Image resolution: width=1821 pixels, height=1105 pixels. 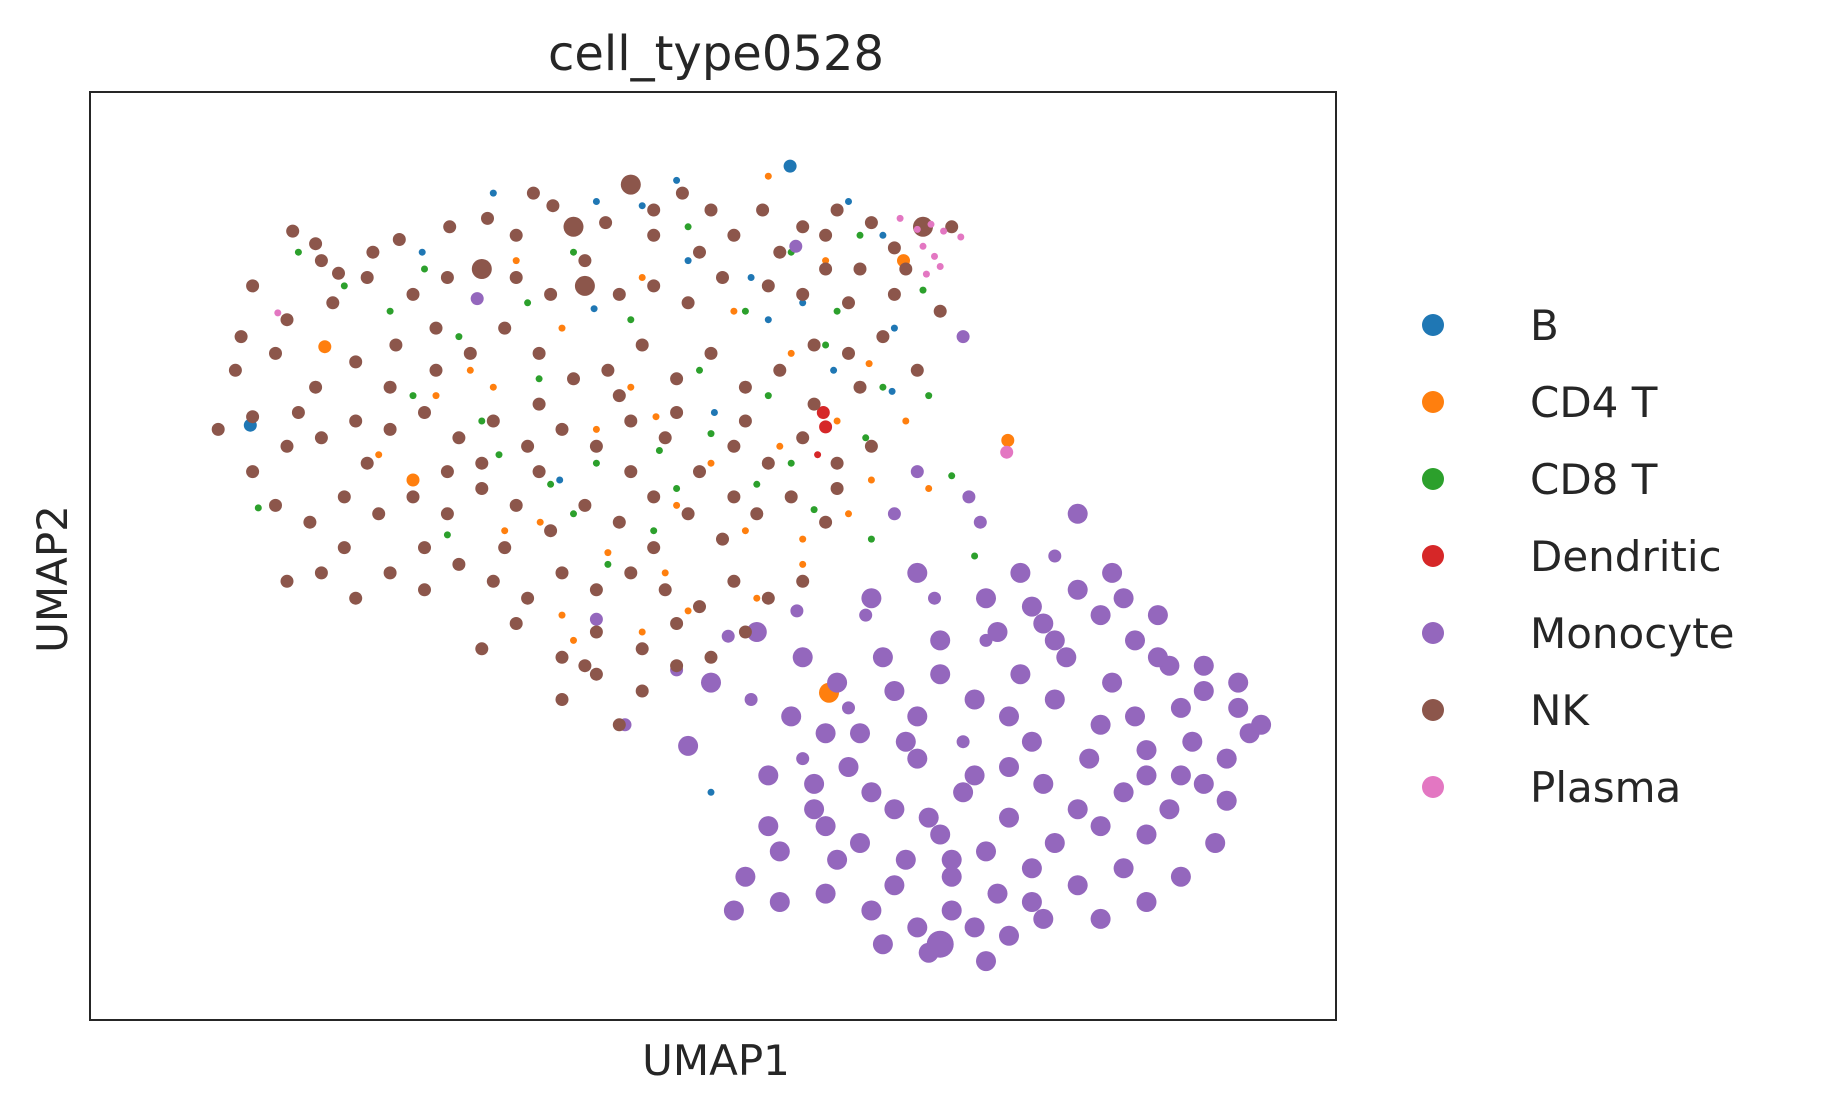 What do you see at coordinates (1490, 325) in the screenshot?
I see `legend-item-b: B` at bounding box center [1490, 325].